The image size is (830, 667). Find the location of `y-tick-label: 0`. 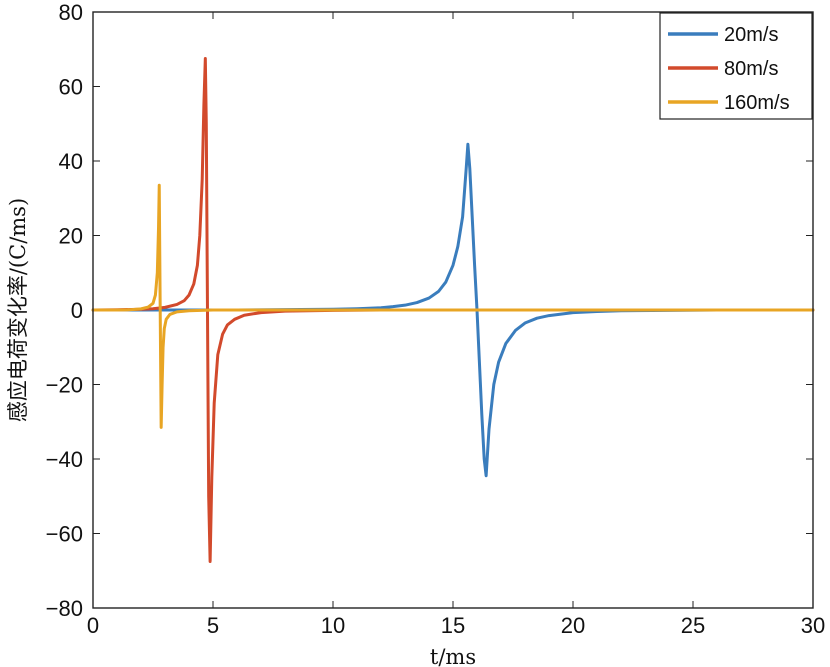

y-tick-label: 0 is located at coordinates (77, 310).